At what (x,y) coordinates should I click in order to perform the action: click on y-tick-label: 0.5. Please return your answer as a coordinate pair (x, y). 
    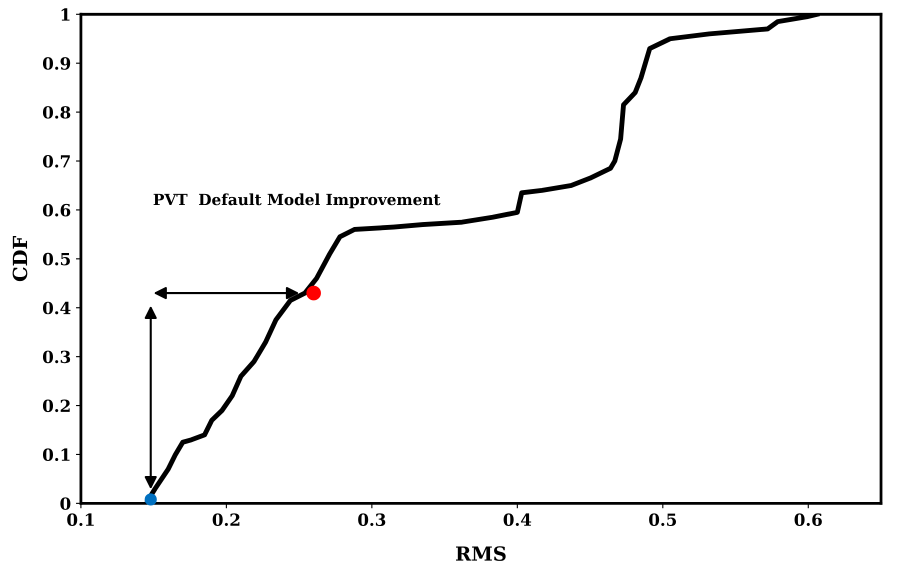
    Looking at the image, I should click on (56, 259).